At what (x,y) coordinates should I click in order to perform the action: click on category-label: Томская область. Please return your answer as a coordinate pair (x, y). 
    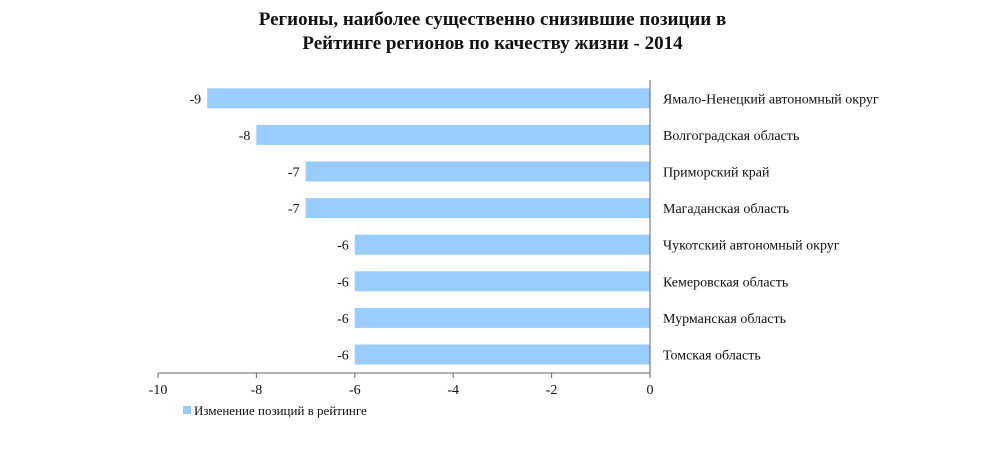
    Looking at the image, I should click on (712, 356).